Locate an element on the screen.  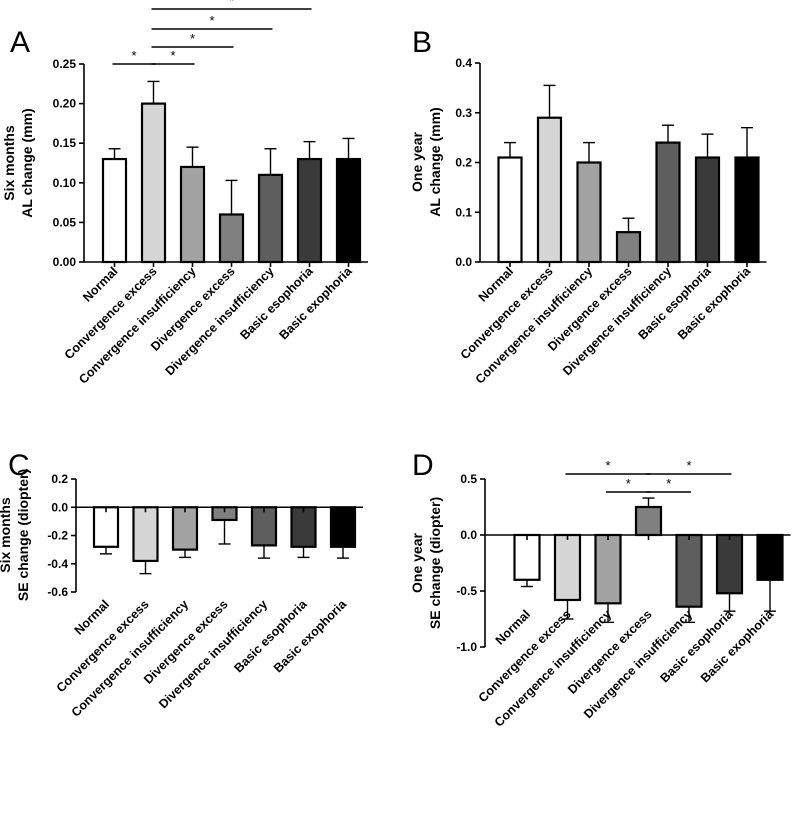
y-tick-label: 0.5 is located at coordinates (468, 479).